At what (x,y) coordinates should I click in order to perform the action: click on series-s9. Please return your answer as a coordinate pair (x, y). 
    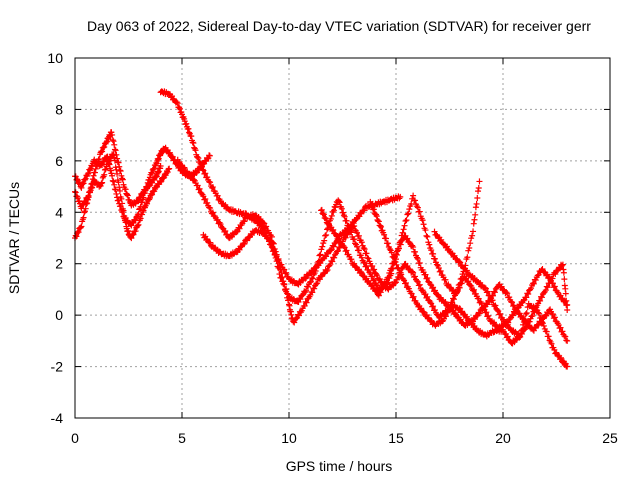
    Looking at the image, I should click on (469, 284).